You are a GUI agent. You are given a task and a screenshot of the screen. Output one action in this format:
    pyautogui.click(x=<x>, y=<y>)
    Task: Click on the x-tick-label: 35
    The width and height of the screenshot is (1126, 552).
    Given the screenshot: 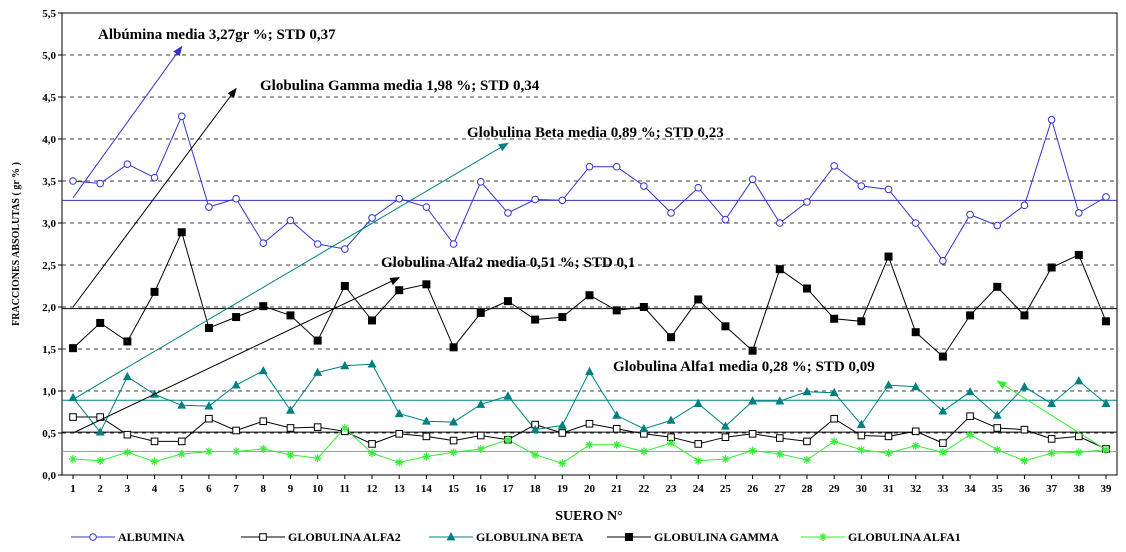 What is the action you would take?
    pyautogui.click(x=998, y=489)
    